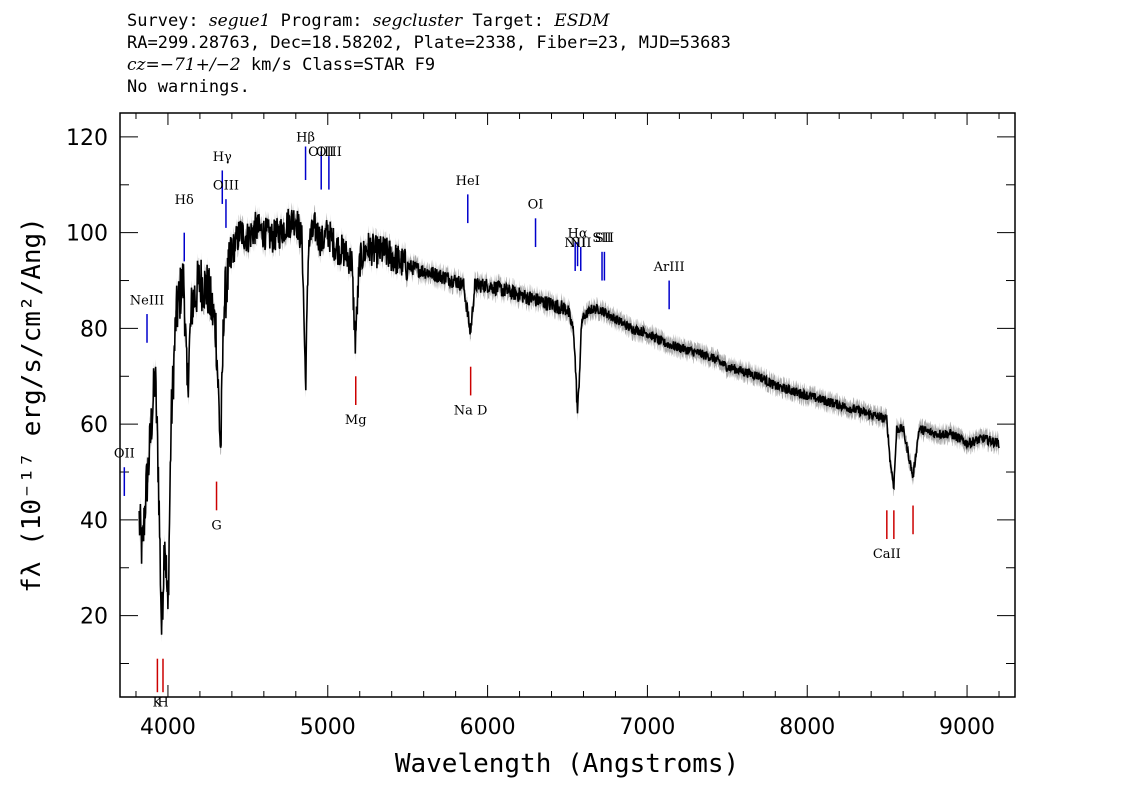  Describe the element at coordinates (581, 243) in the screenshot. I see `emission-line-label-12: NII` at that location.